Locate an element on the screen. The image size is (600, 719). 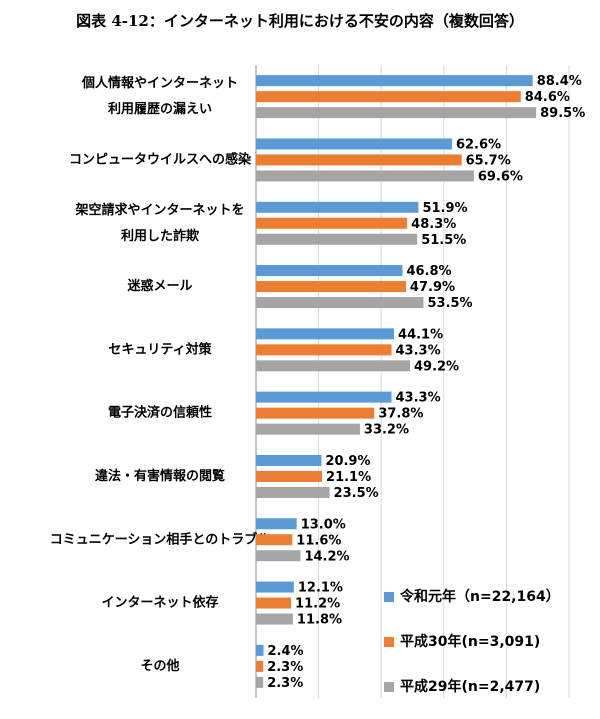
data-label: 11.8% is located at coordinates (319, 620).